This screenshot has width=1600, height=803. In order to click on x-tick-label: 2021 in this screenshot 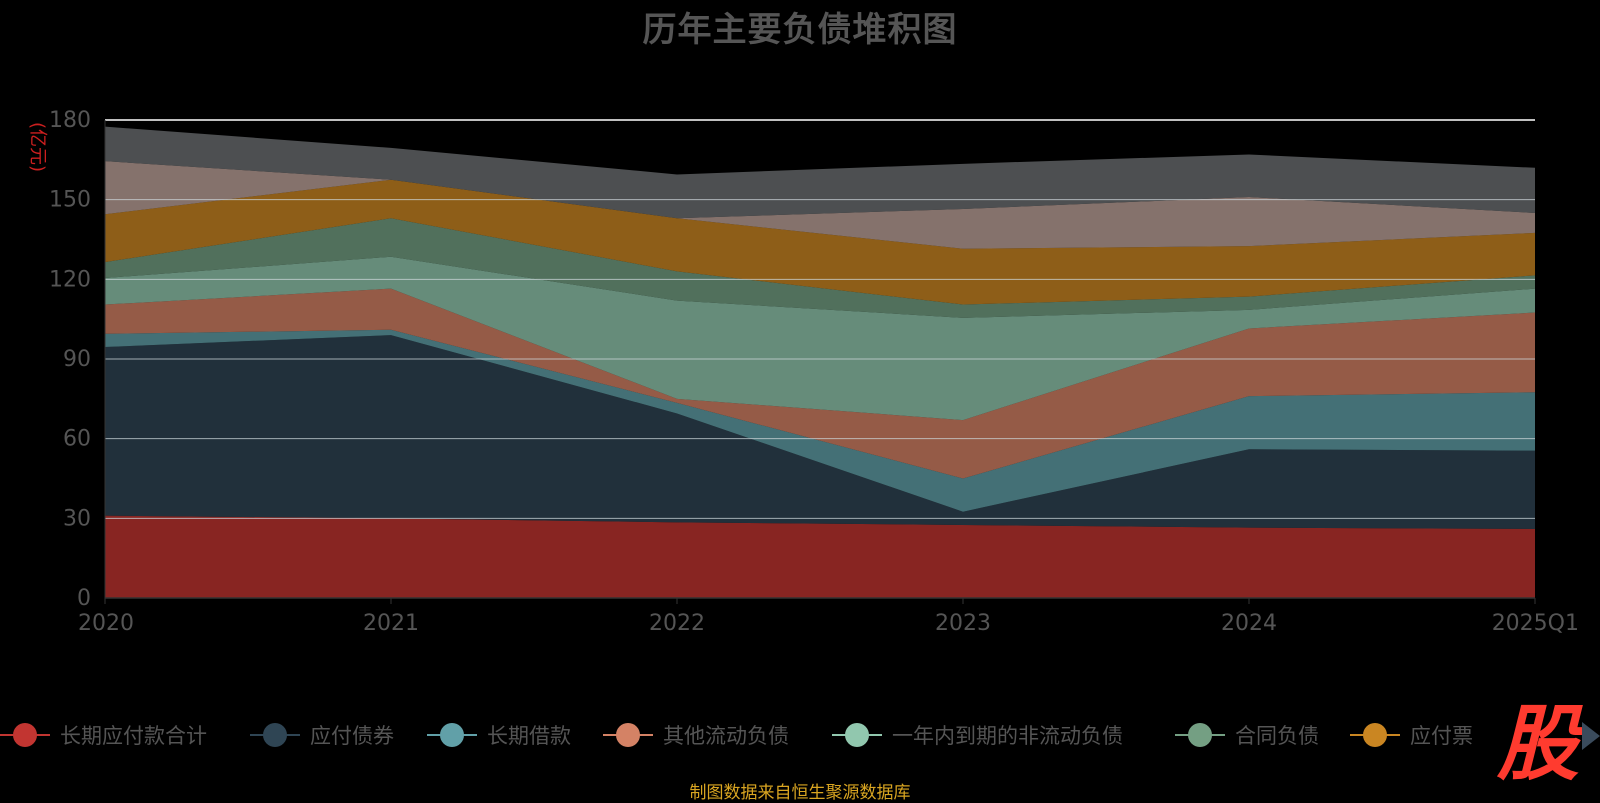, I will do `click(391, 623)`.